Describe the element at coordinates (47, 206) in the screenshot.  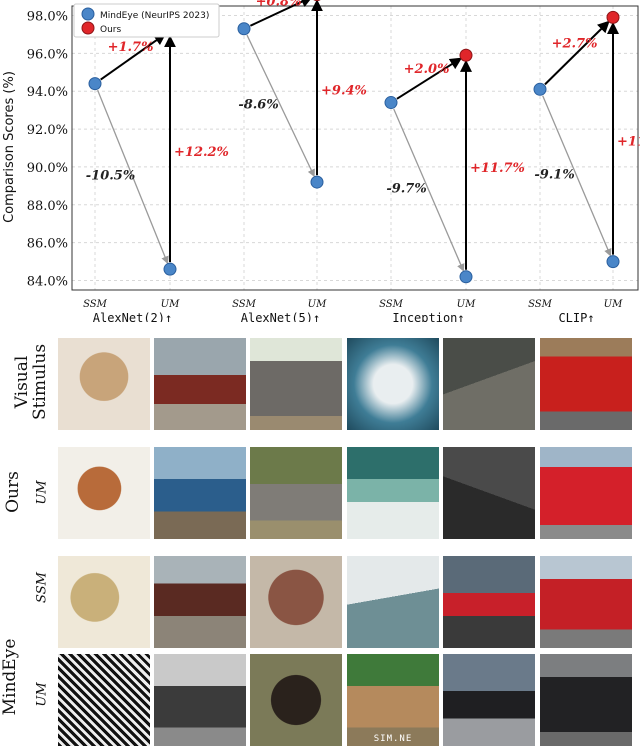
I see `y-tick-label: 88.0%` at that location.